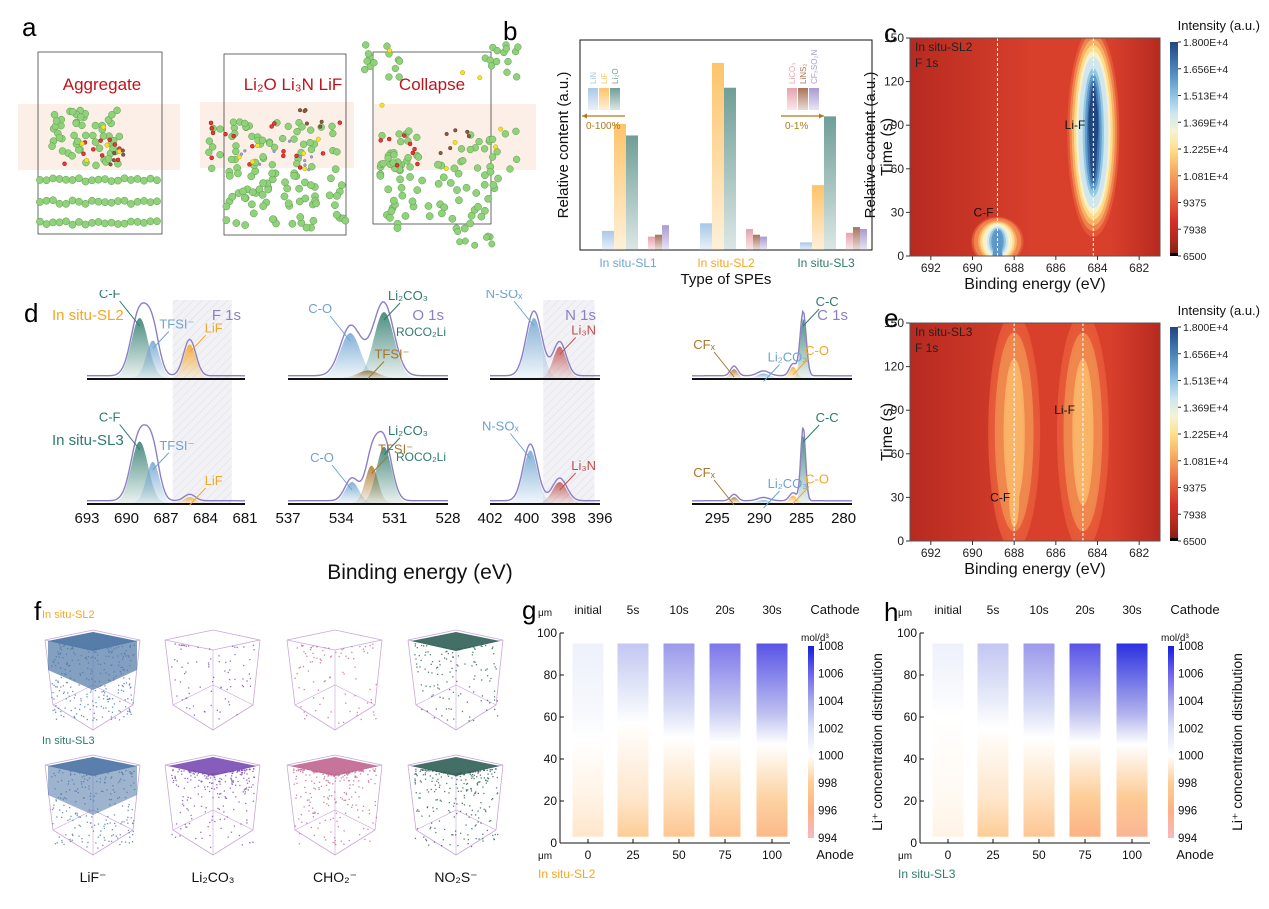  Describe the element at coordinates (93, 877) in the screenshot. I see `species-label: LiF⁻` at that location.